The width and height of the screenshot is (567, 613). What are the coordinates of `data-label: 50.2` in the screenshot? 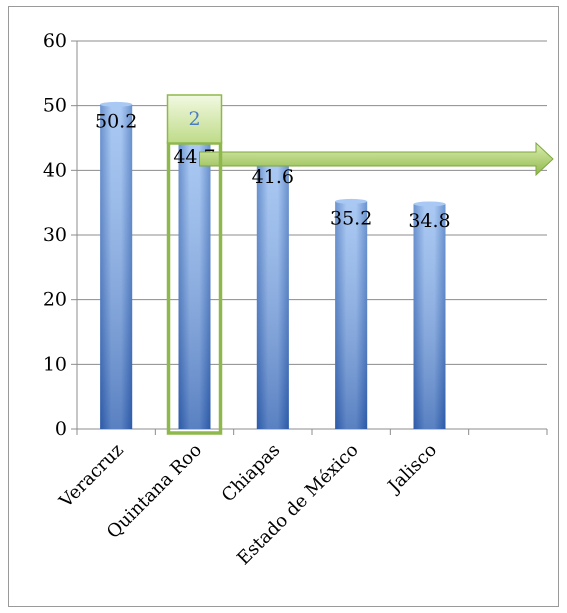 It's located at (116, 121).